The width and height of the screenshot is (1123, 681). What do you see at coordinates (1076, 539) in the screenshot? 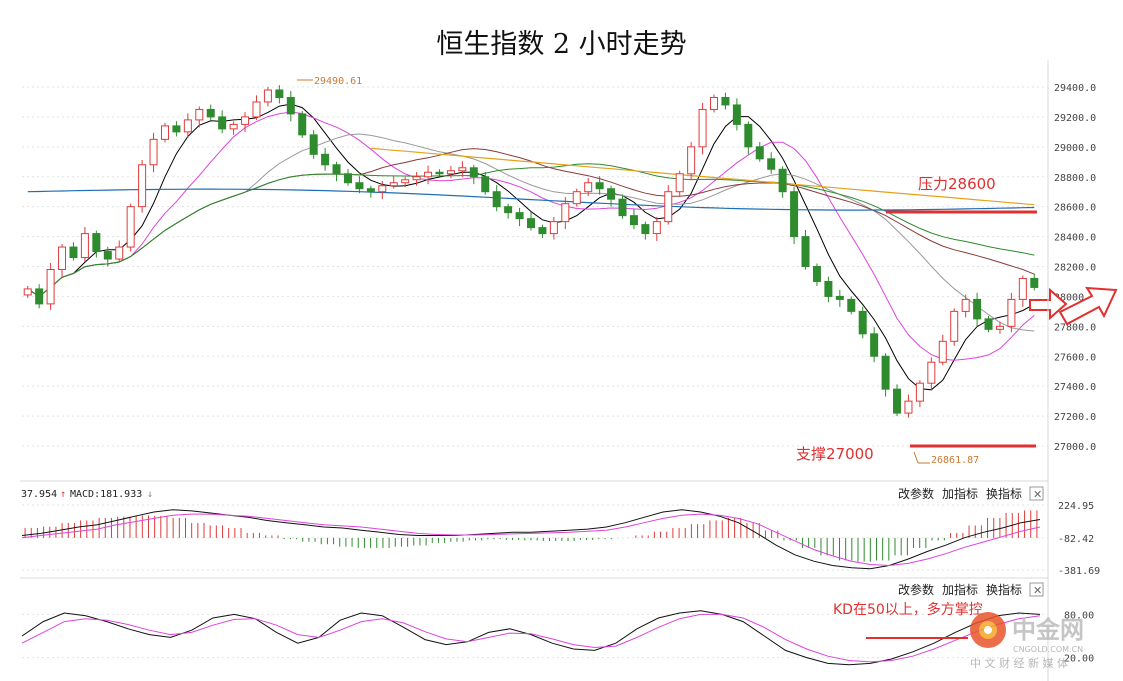
I see `macd-tick-label: -82.42` at bounding box center [1076, 539].